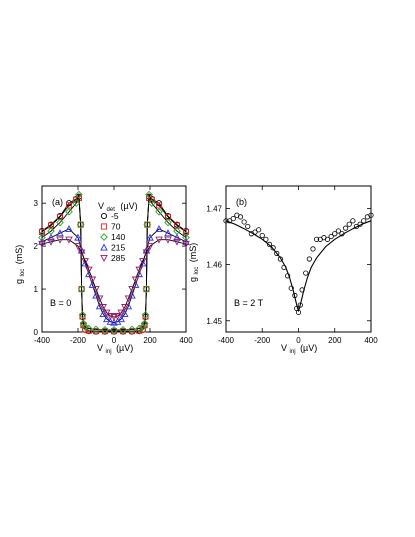 The image size is (415, 537). I want to click on chart-b-ytick-label: 1.46, so click(214, 265).